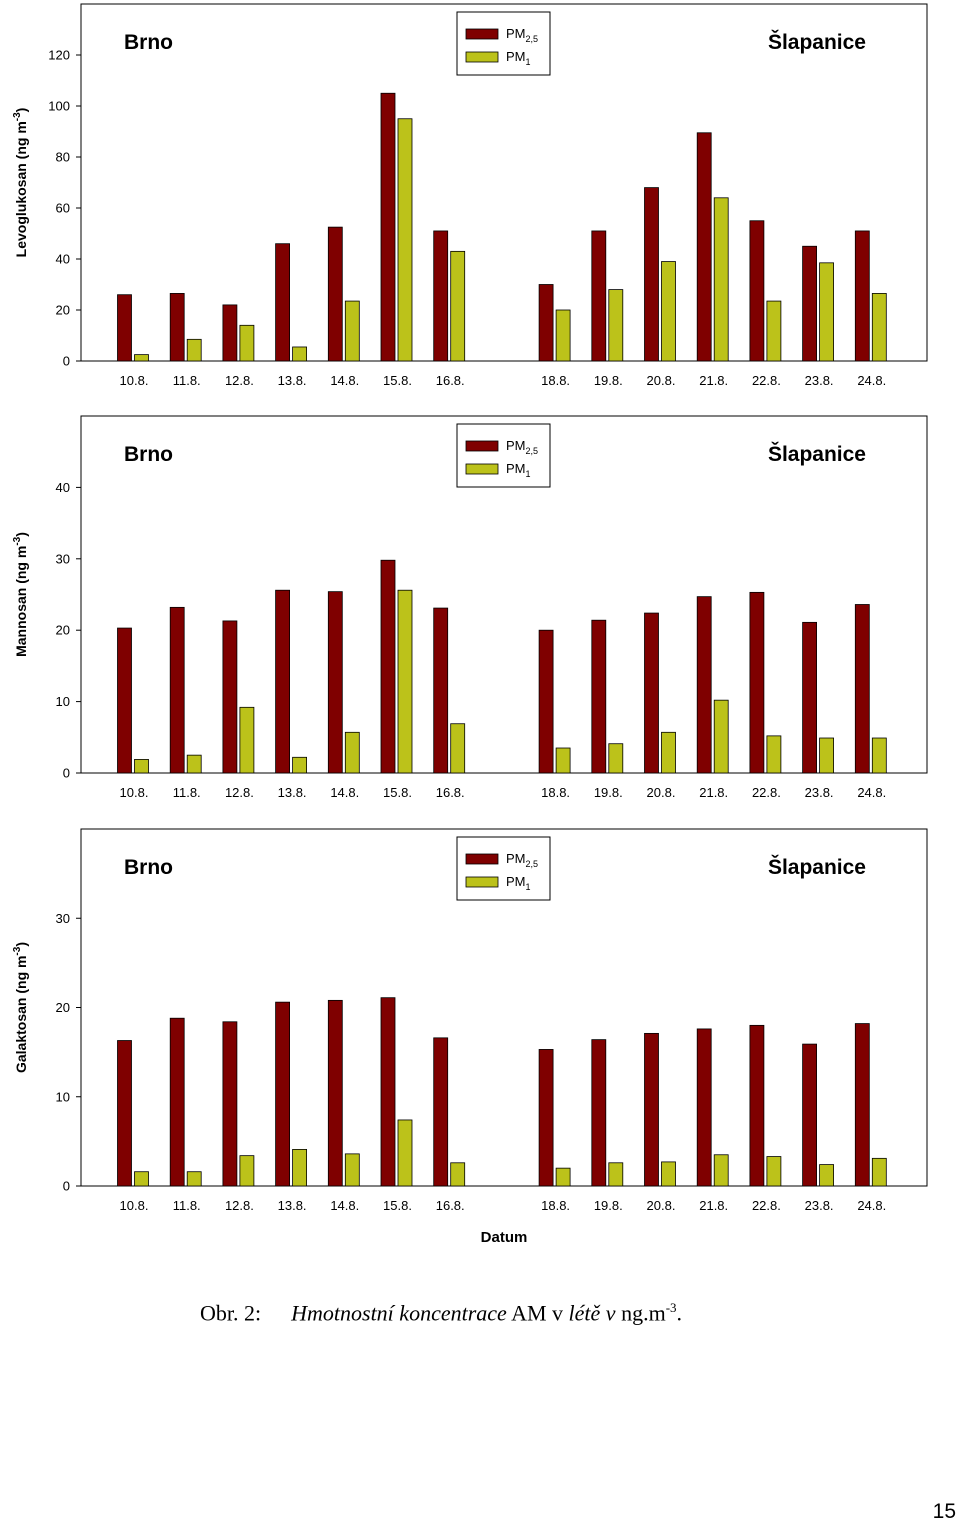  Describe the element at coordinates (187, 792) in the screenshot. I see `x-tick-label: 11.8.` at that location.